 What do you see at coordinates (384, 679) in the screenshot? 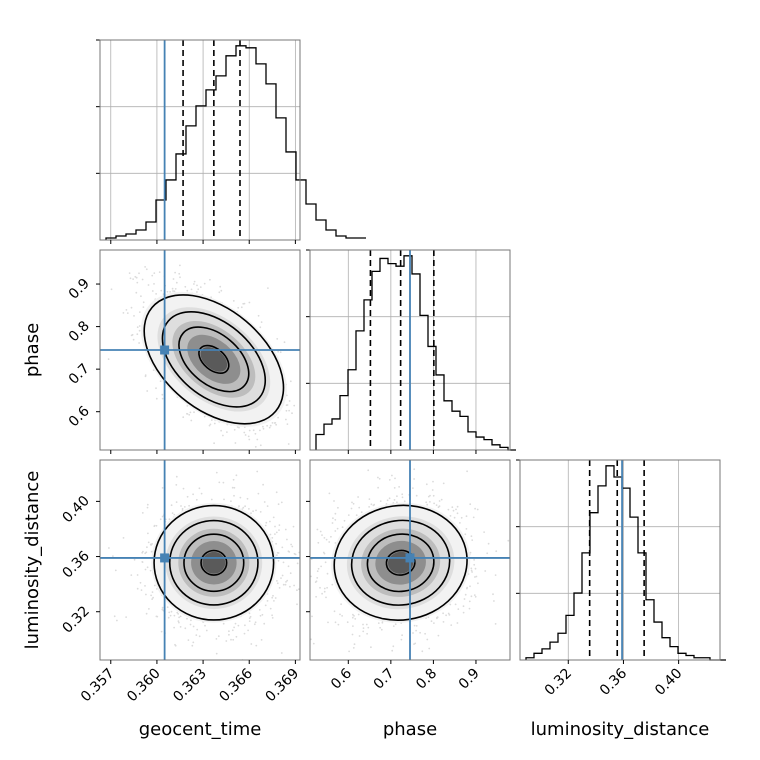
I see `x-tick-label-phase: 0.7` at bounding box center [384, 679].